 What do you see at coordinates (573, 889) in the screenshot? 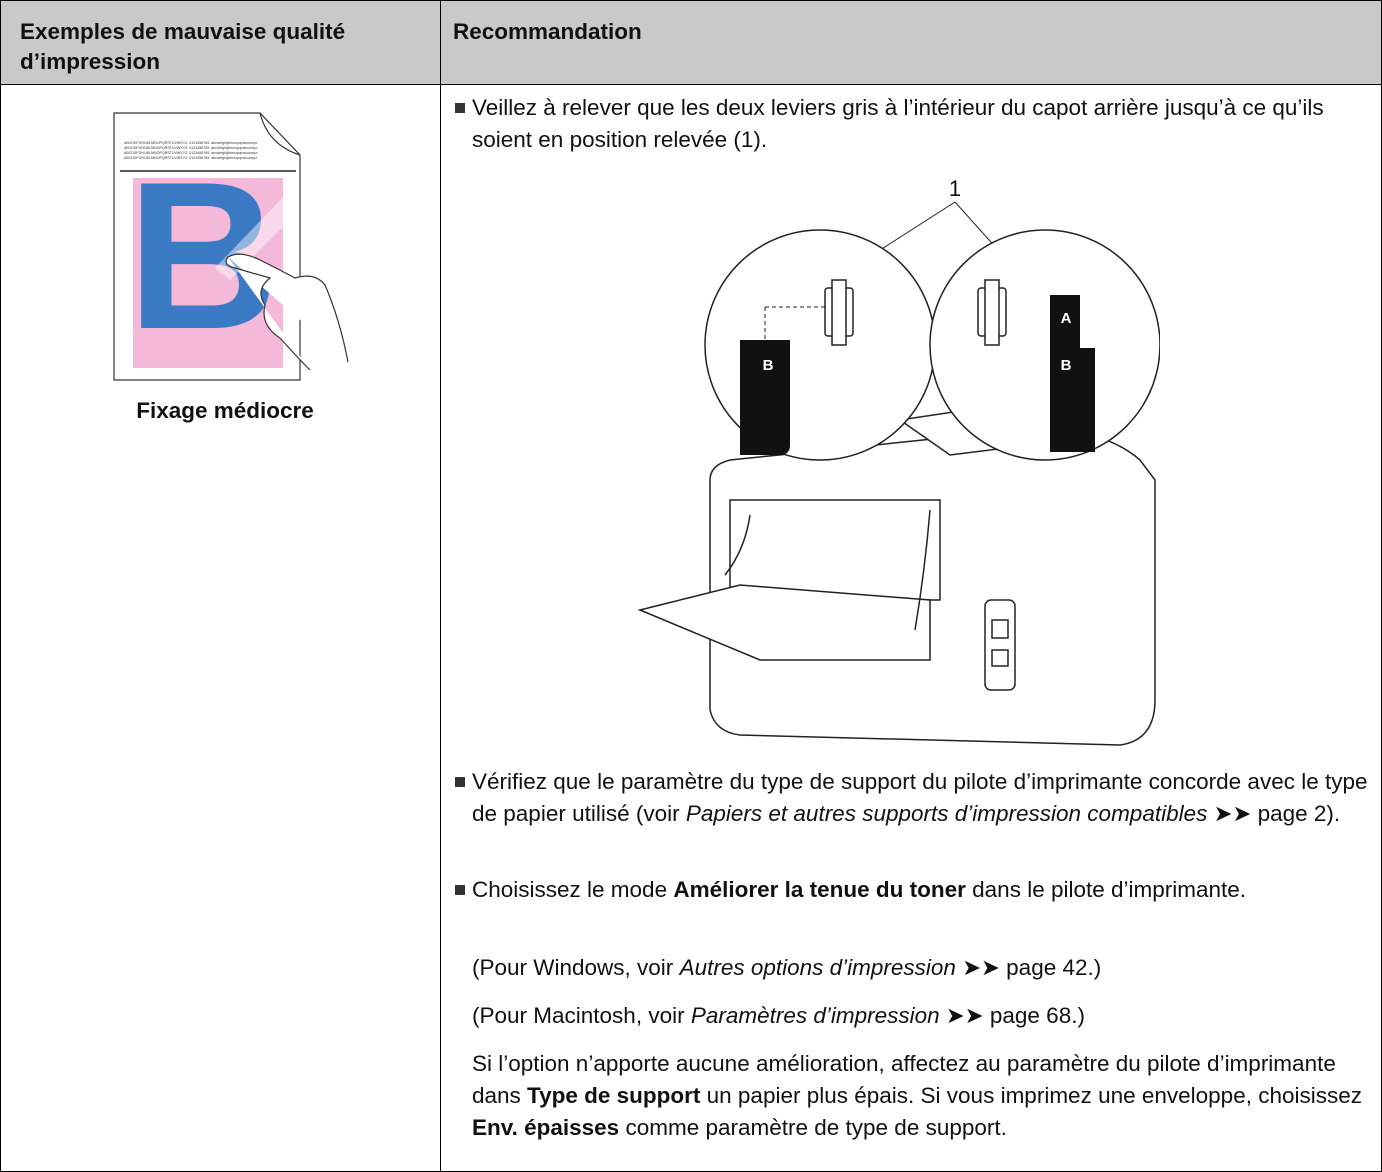
I see `text-segment: Choisissez le mode` at bounding box center [573, 889].